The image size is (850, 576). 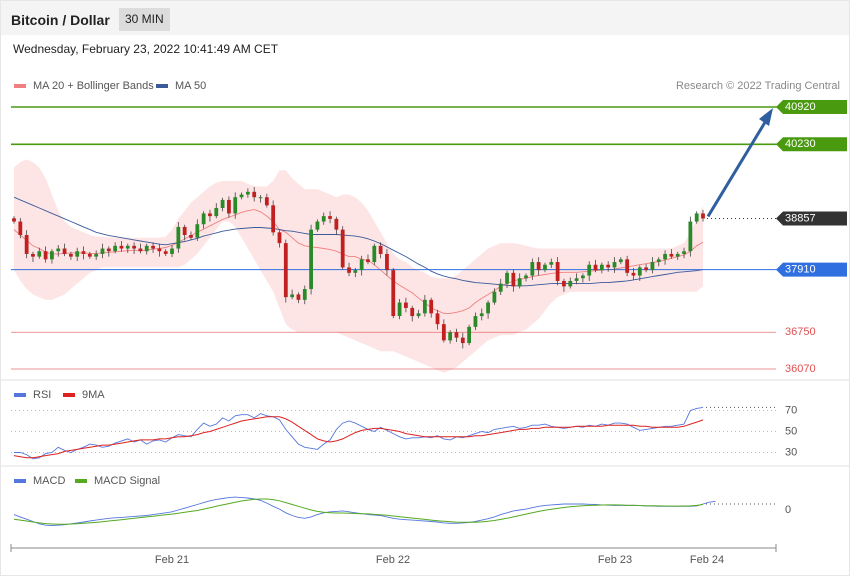 I want to click on rsi-ma-line, so click(x=358, y=437).